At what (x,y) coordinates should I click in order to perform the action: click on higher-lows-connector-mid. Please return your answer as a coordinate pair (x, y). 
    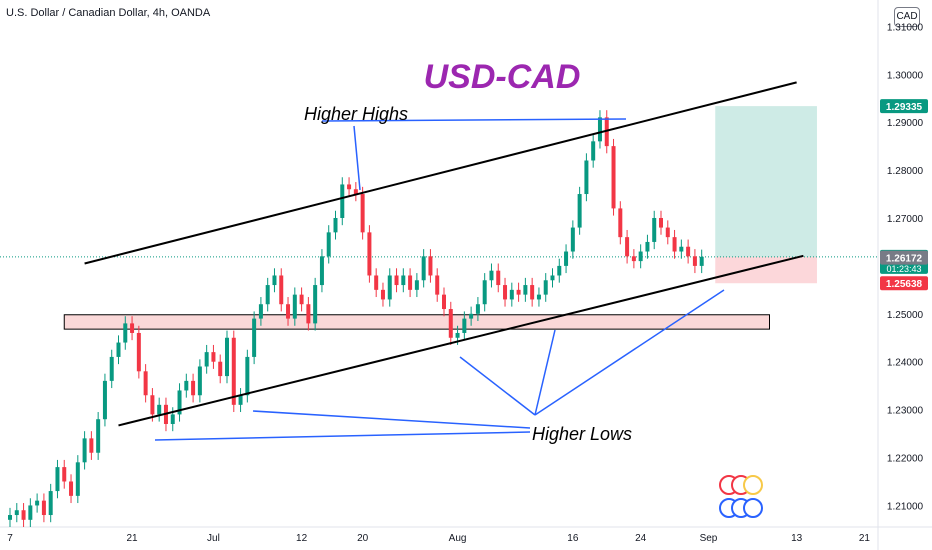
    Looking at the image, I should click on (391, 419).